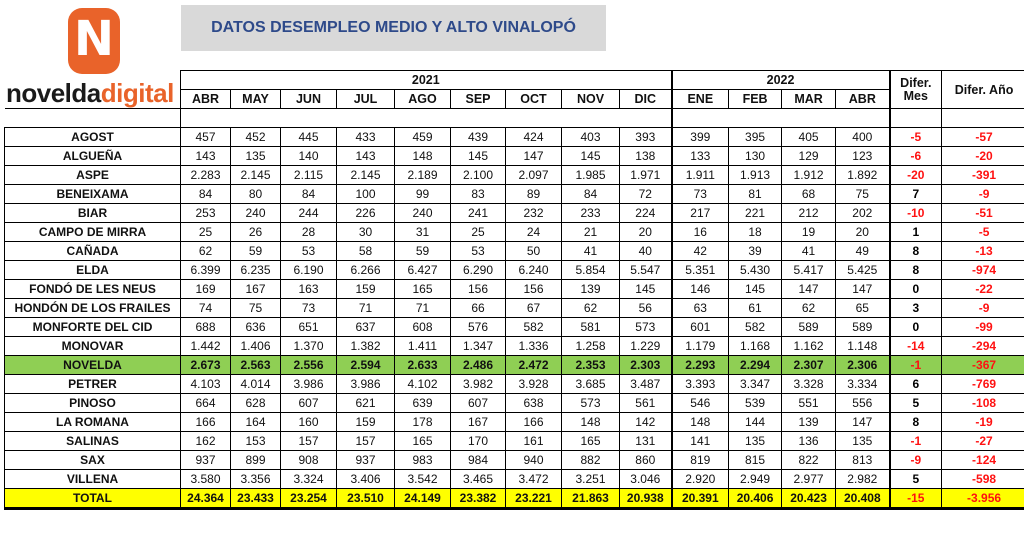 Image resolution: width=1024 pixels, height=541 pixels. What do you see at coordinates (365, 460) in the screenshot?
I see `value-cell: 937` at bounding box center [365, 460].